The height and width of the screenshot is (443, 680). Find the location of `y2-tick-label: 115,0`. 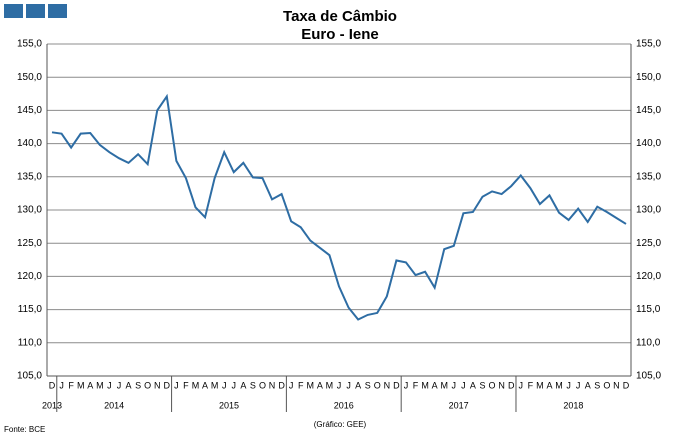

y2-tick-label: 115,0 is located at coordinates (648, 309).